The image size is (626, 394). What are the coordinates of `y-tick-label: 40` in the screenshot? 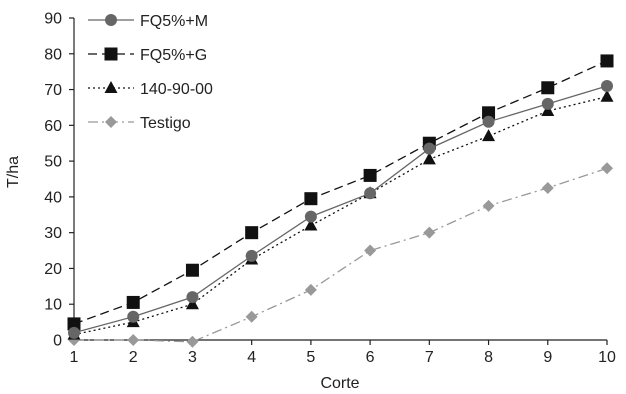 It's located at (53, 197).